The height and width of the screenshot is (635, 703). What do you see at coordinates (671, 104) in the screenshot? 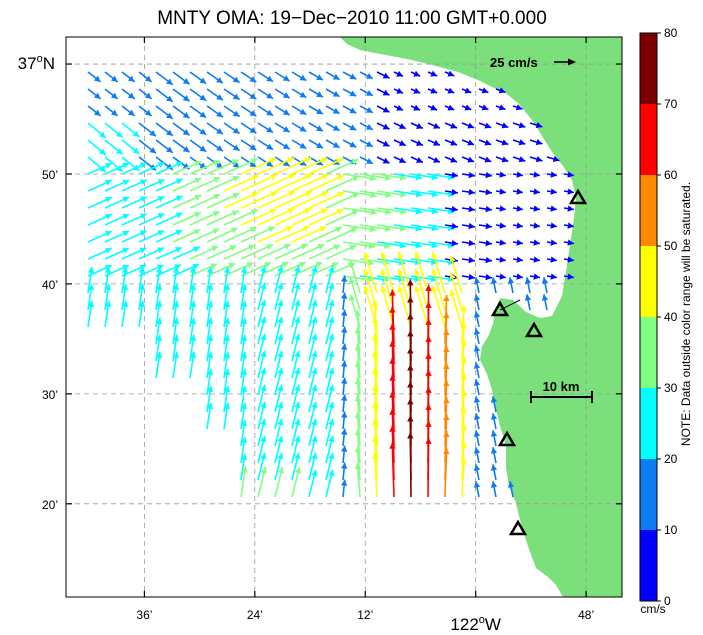
I see `colorbar-tick-label: 70` at bounding box center [671, 104].